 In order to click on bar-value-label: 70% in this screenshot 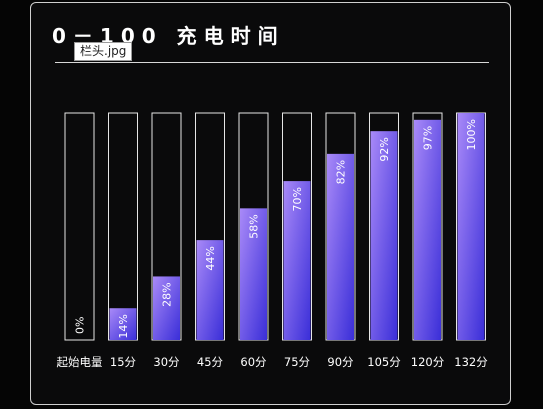, I will do `click(297, 199)`.